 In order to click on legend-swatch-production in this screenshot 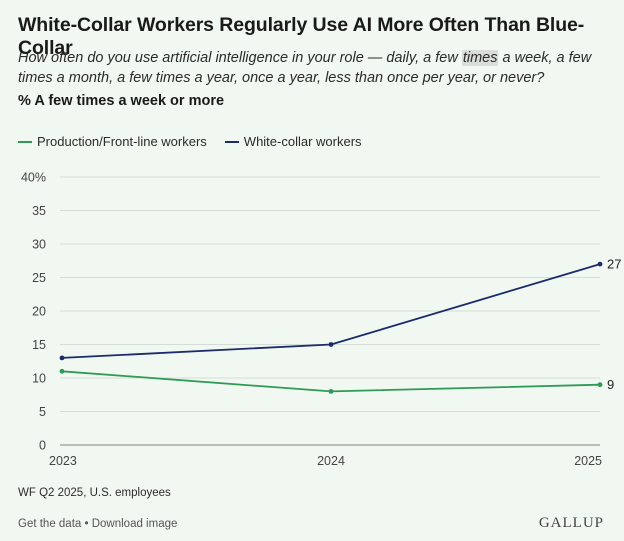, I will do `click(25, 141)`.